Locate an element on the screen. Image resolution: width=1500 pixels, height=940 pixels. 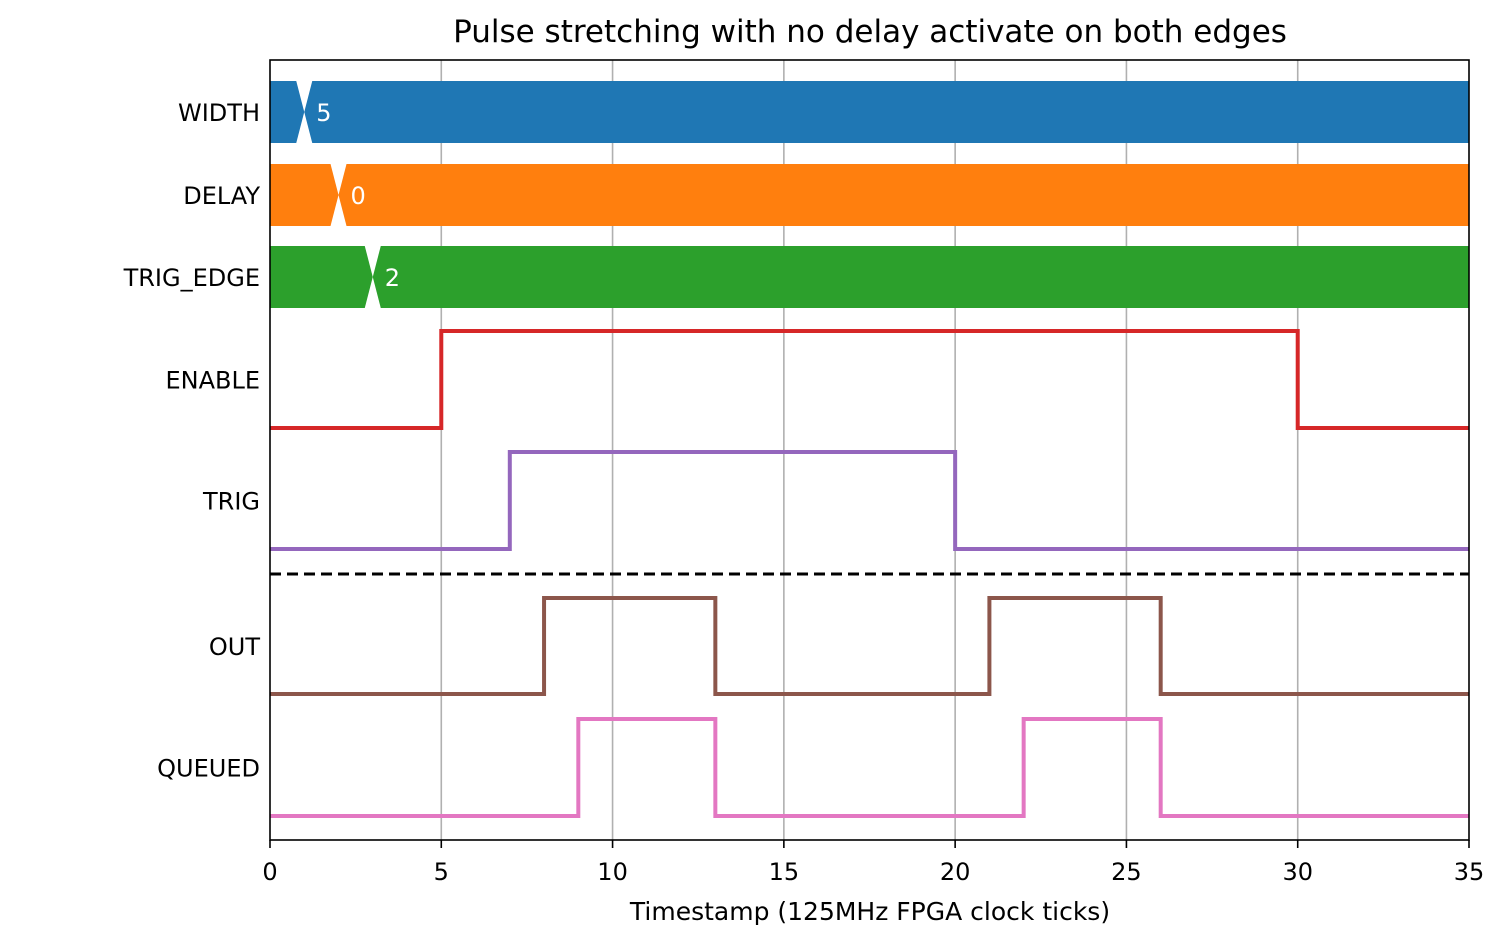
x-tick-label: 5 is located at coordinates (441, 872).